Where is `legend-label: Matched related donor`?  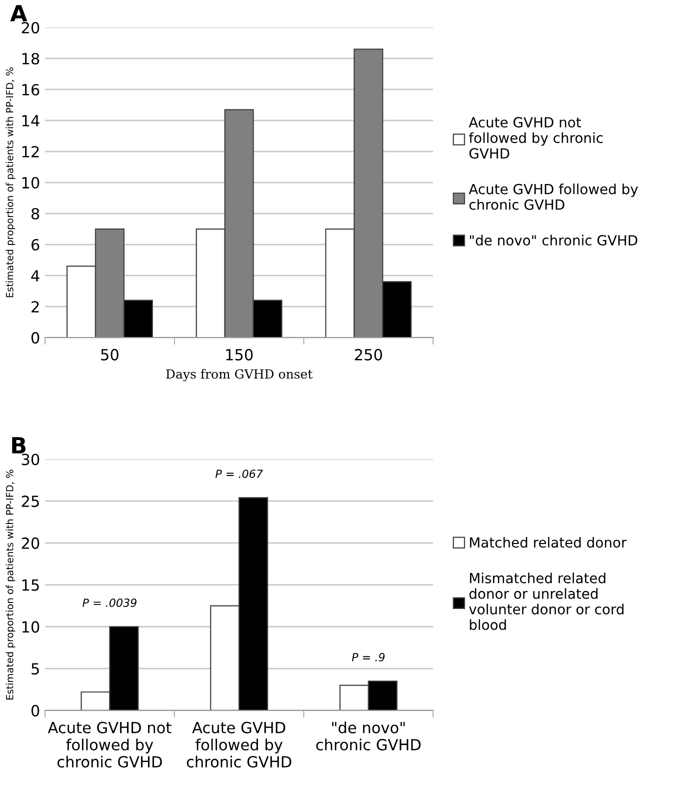
legend-label: Matched related donor is located at coordinates (548, 542).